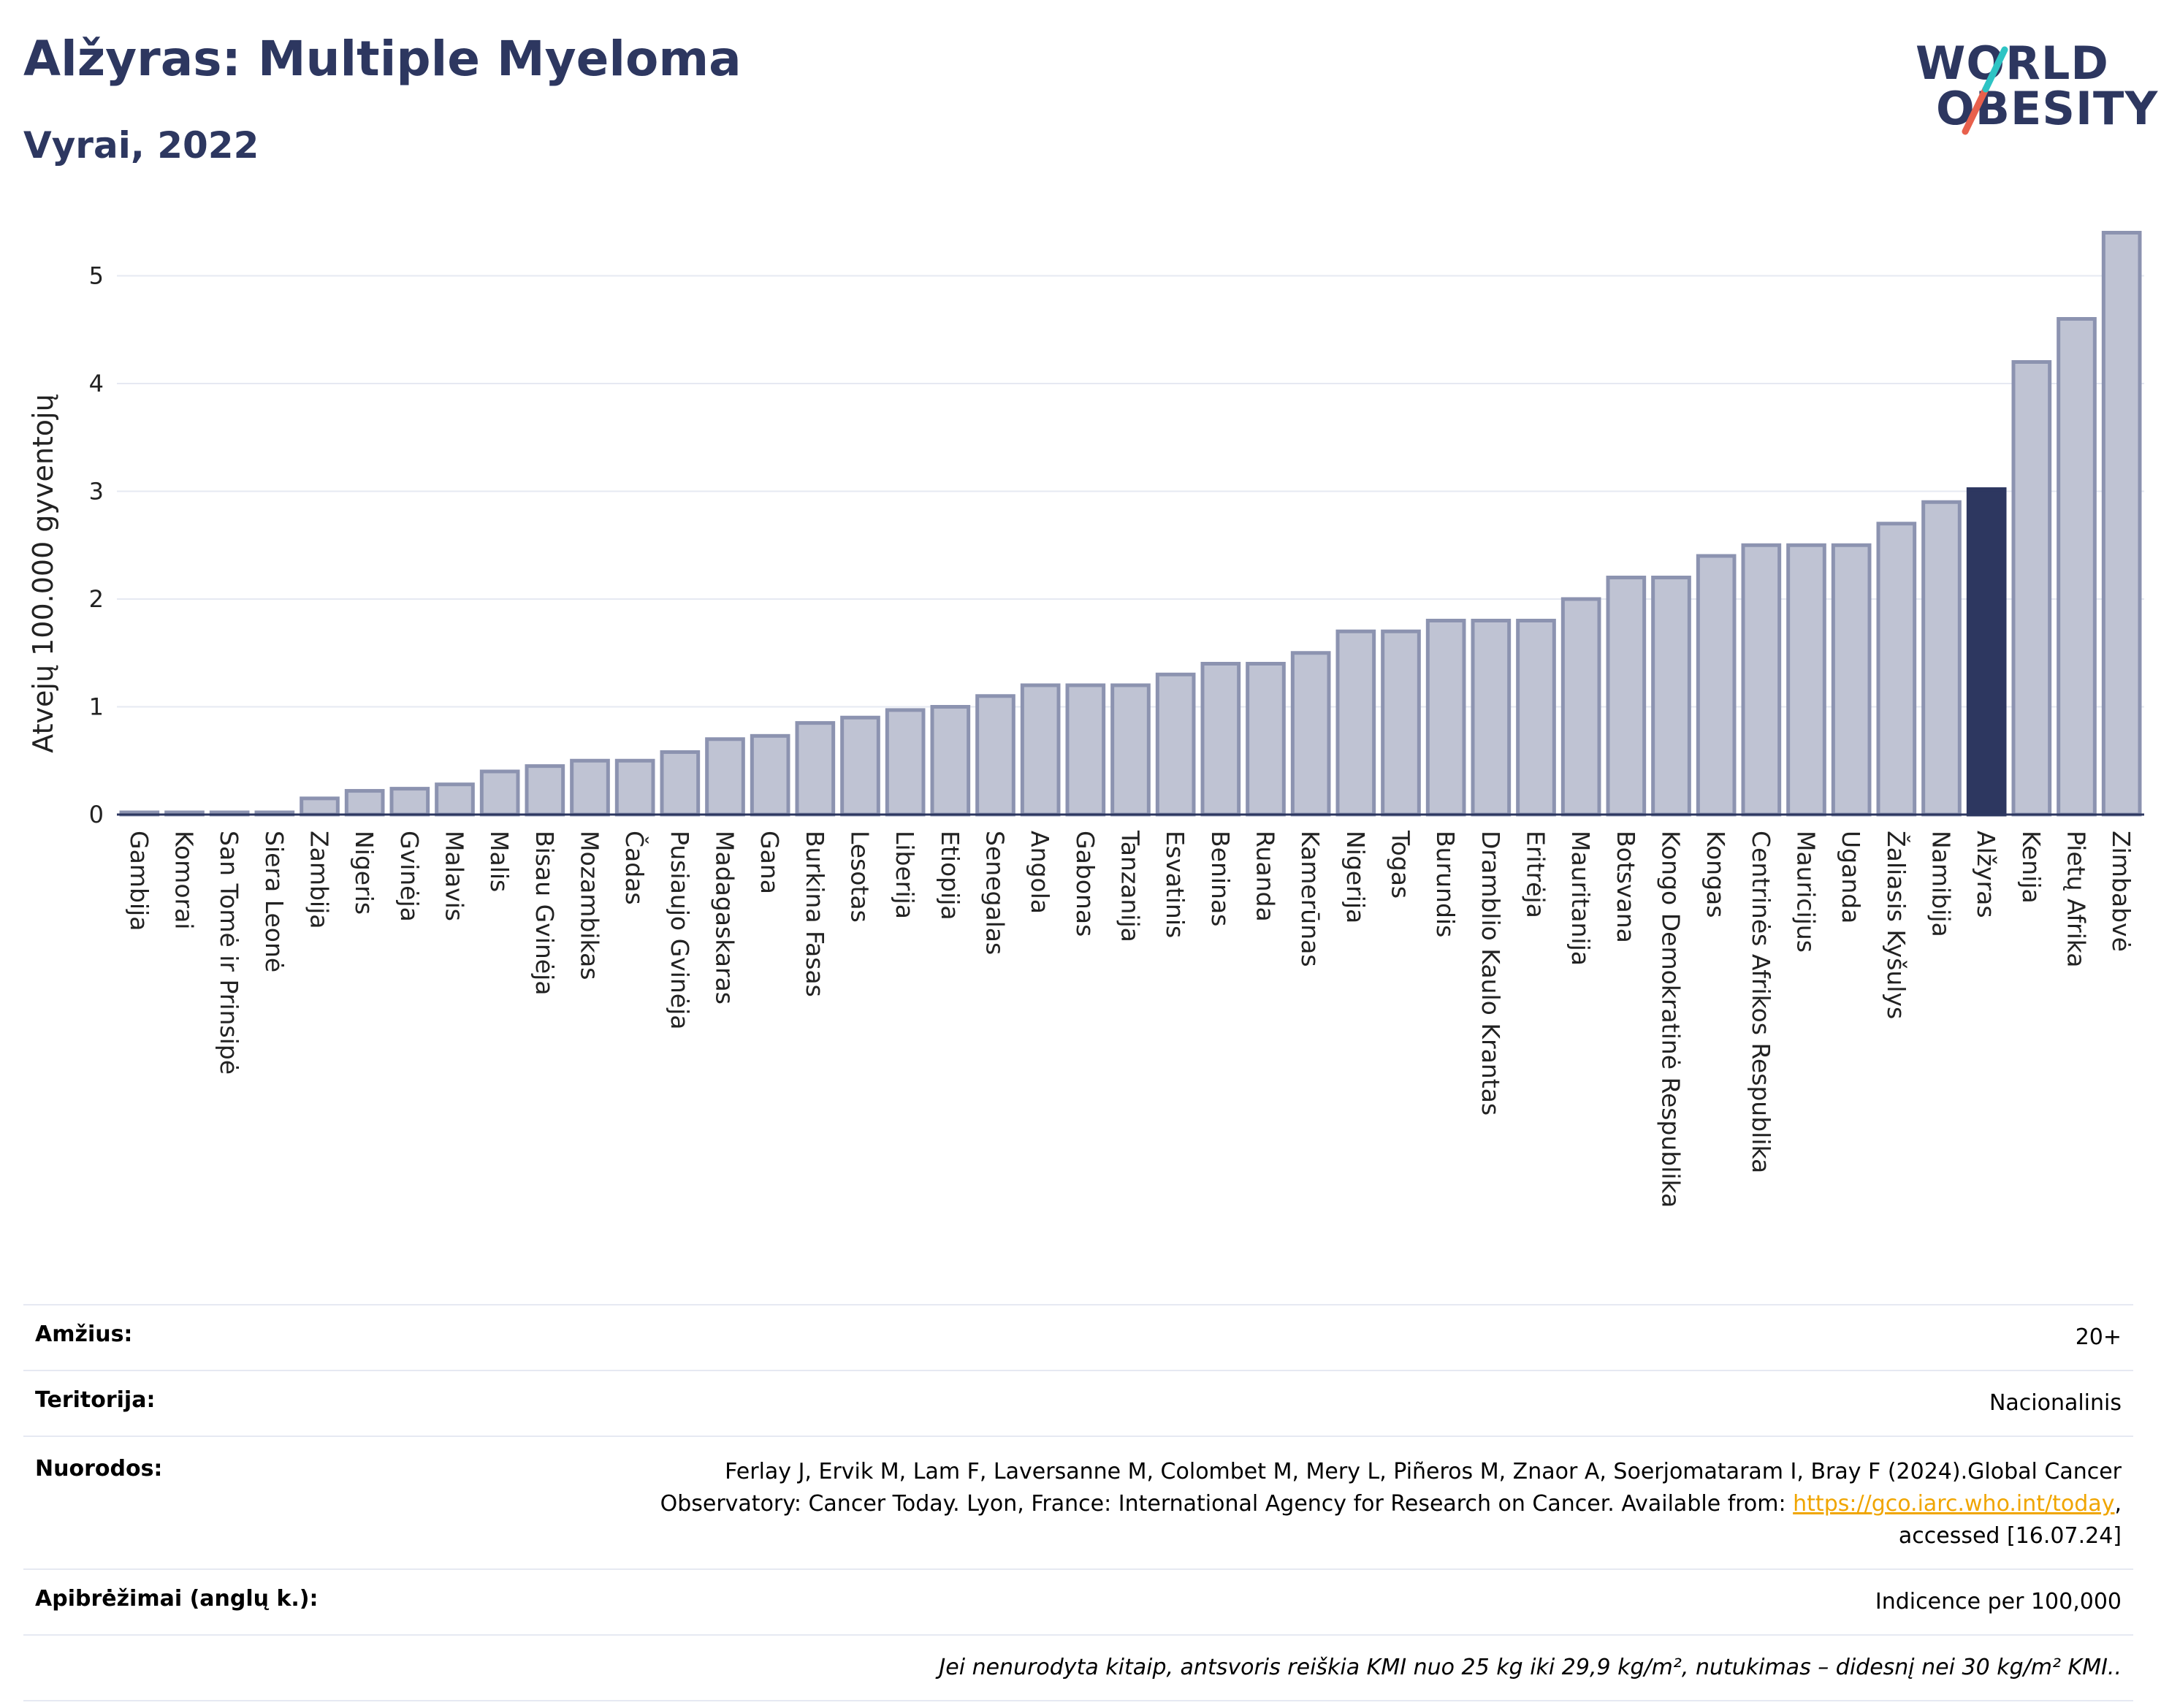 The width and height of the screenshot is (2161, 1708). I want to click on age-label: Amžius:, so click(84, 1335).